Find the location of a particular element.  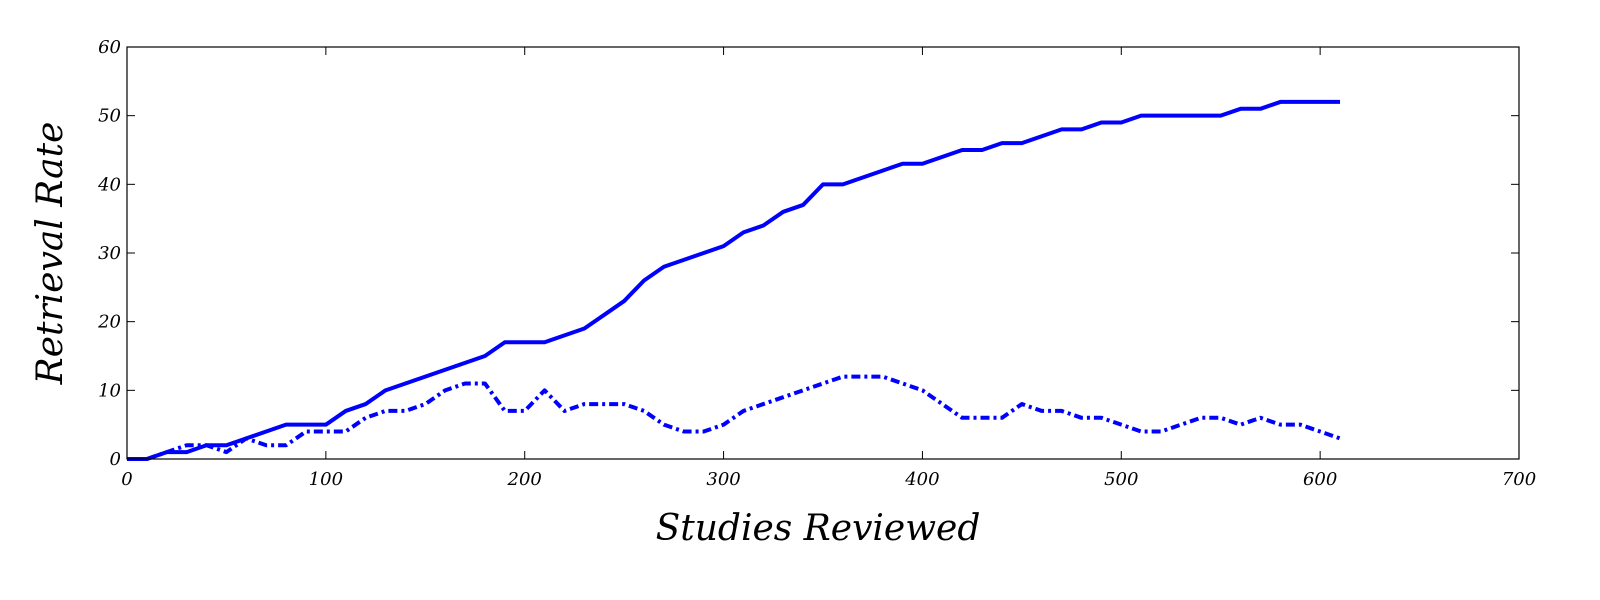

x-tick-label: 600 is located at coordinates (1320, 479).